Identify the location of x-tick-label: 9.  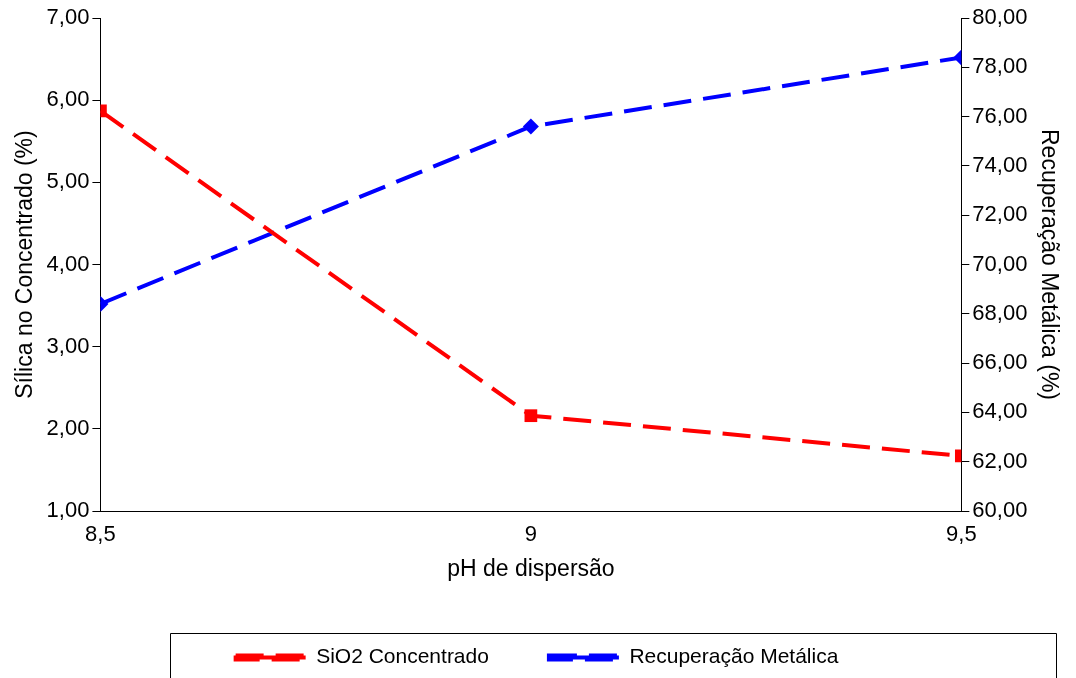
(531, 534).